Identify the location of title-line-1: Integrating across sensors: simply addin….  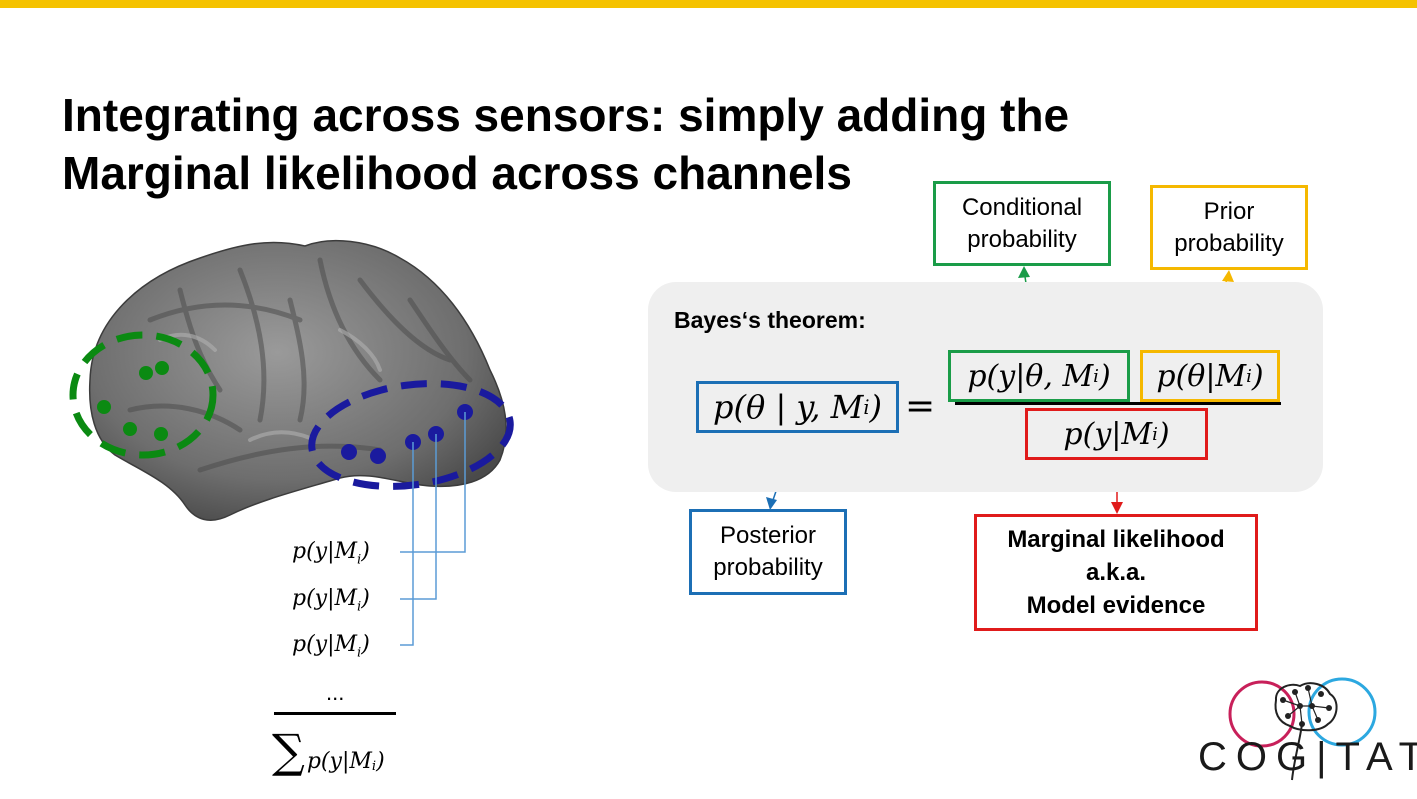
(566, 115).